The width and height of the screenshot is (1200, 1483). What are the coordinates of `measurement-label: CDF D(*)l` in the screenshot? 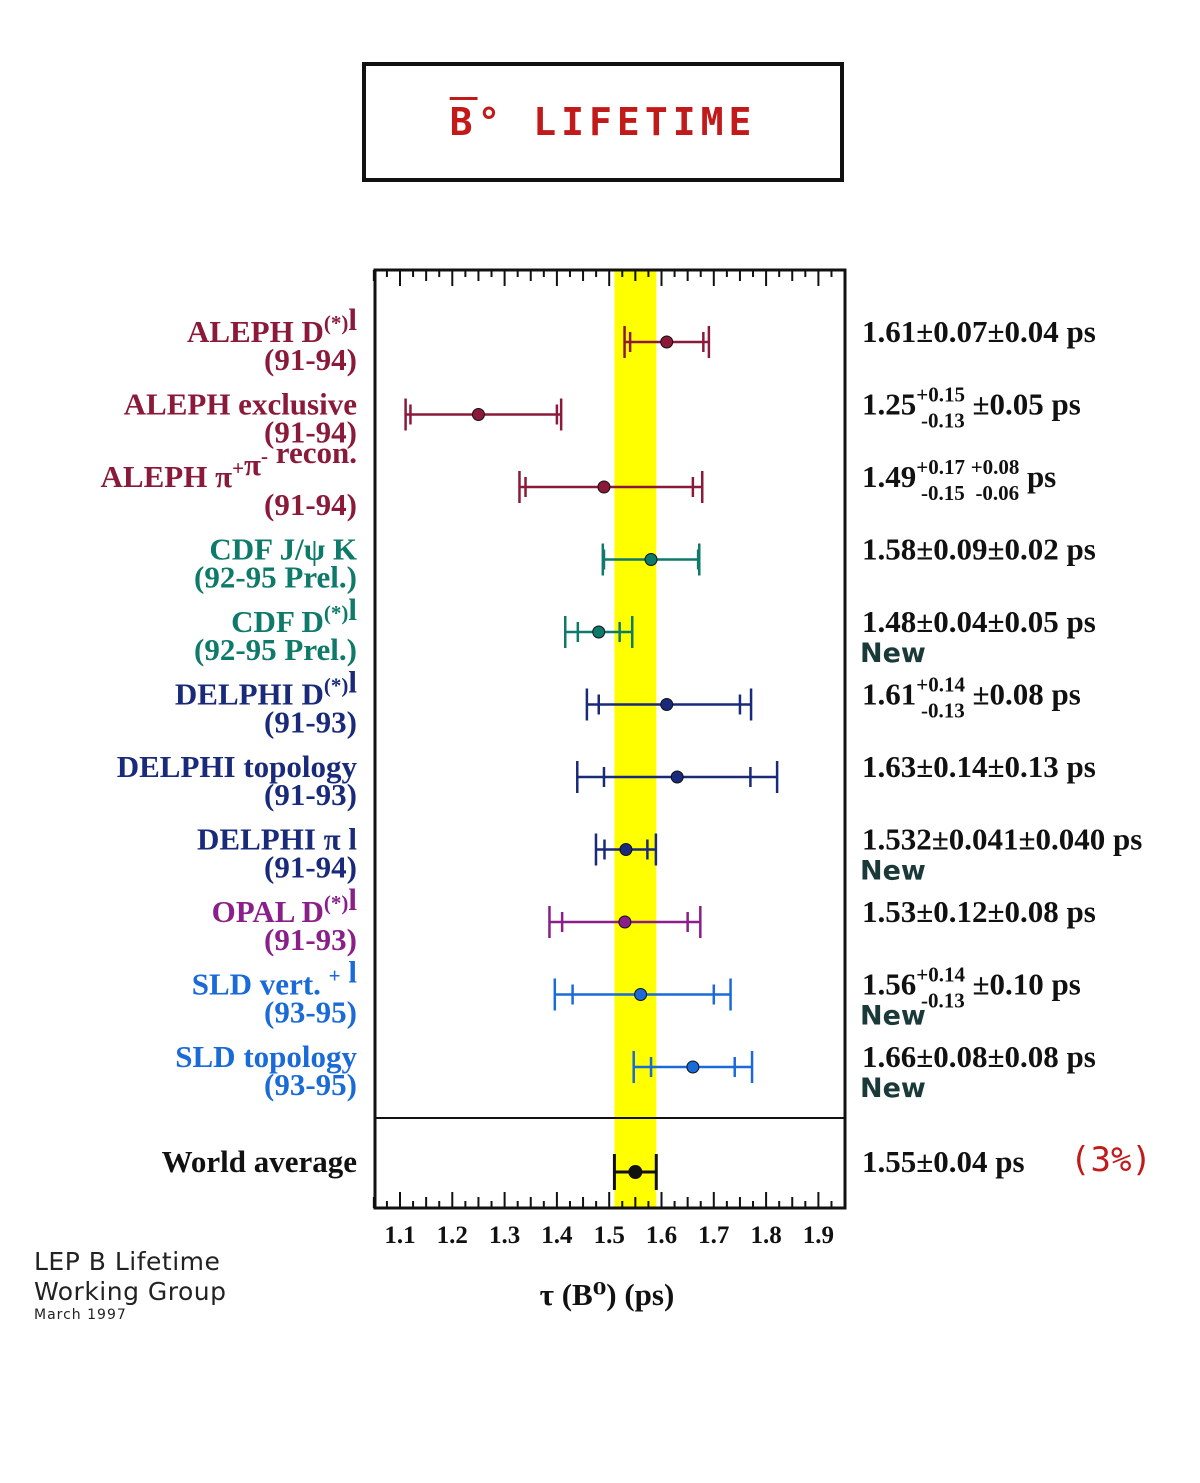 It's located at (294, 615).